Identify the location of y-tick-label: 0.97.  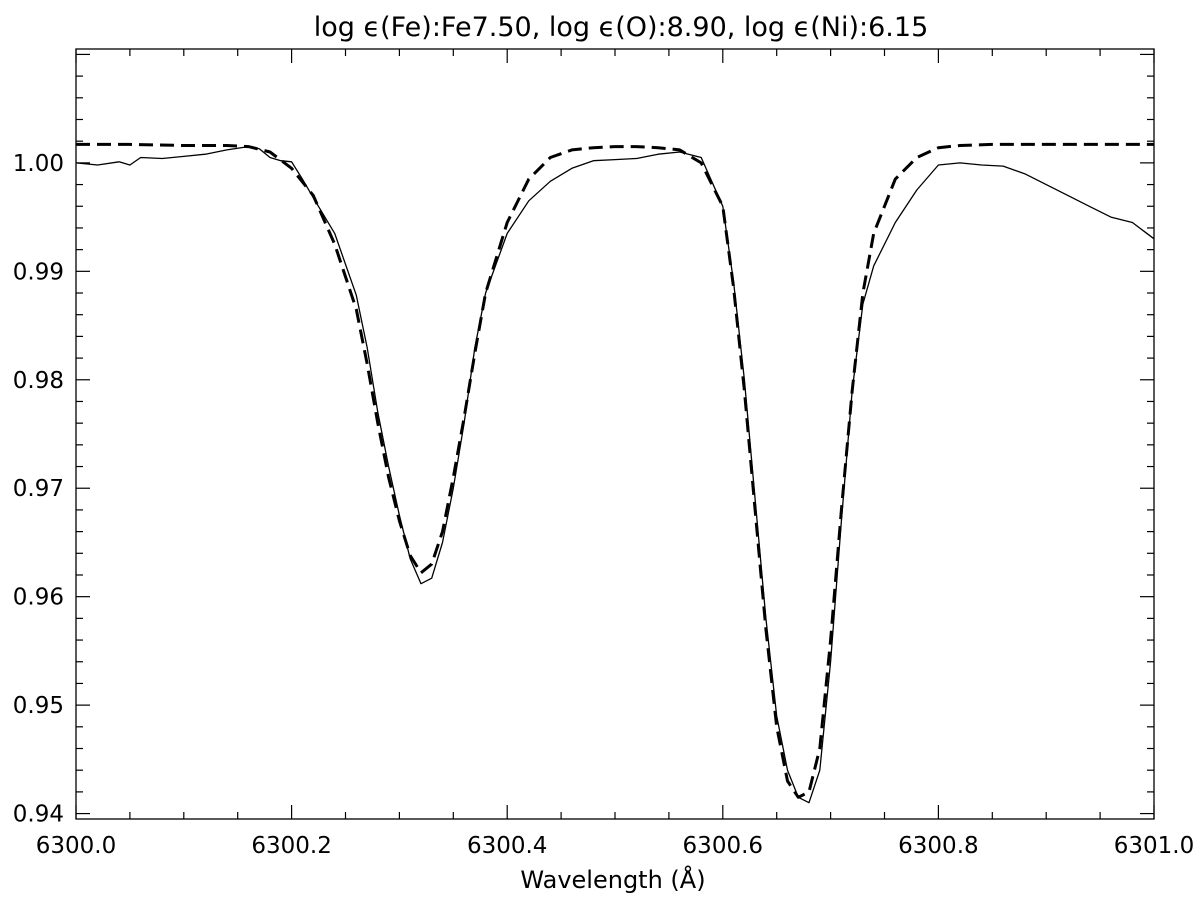
(38, 489).